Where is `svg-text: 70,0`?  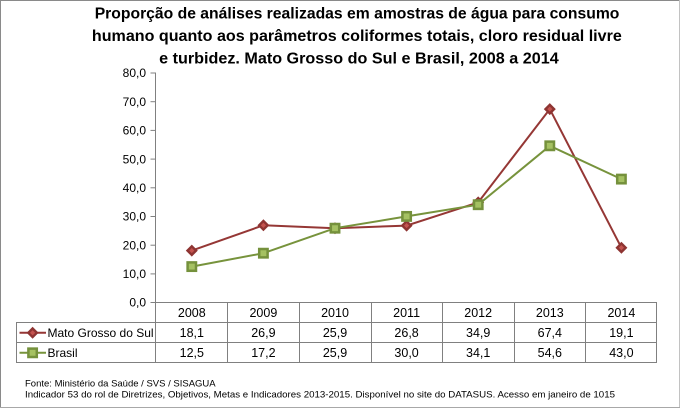
svg-text: 70,0 is located at coordinates (135, 102).